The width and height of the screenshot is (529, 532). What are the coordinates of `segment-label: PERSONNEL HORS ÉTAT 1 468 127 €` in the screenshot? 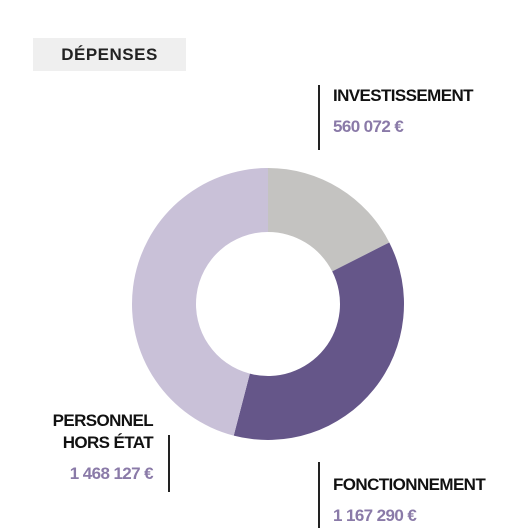 It's located at (91, 447).